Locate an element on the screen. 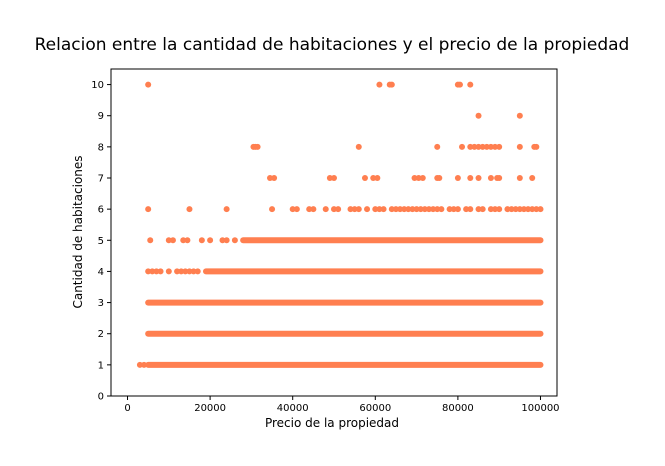  x-tick-label: 60000 is located at coordinates (375, 408).